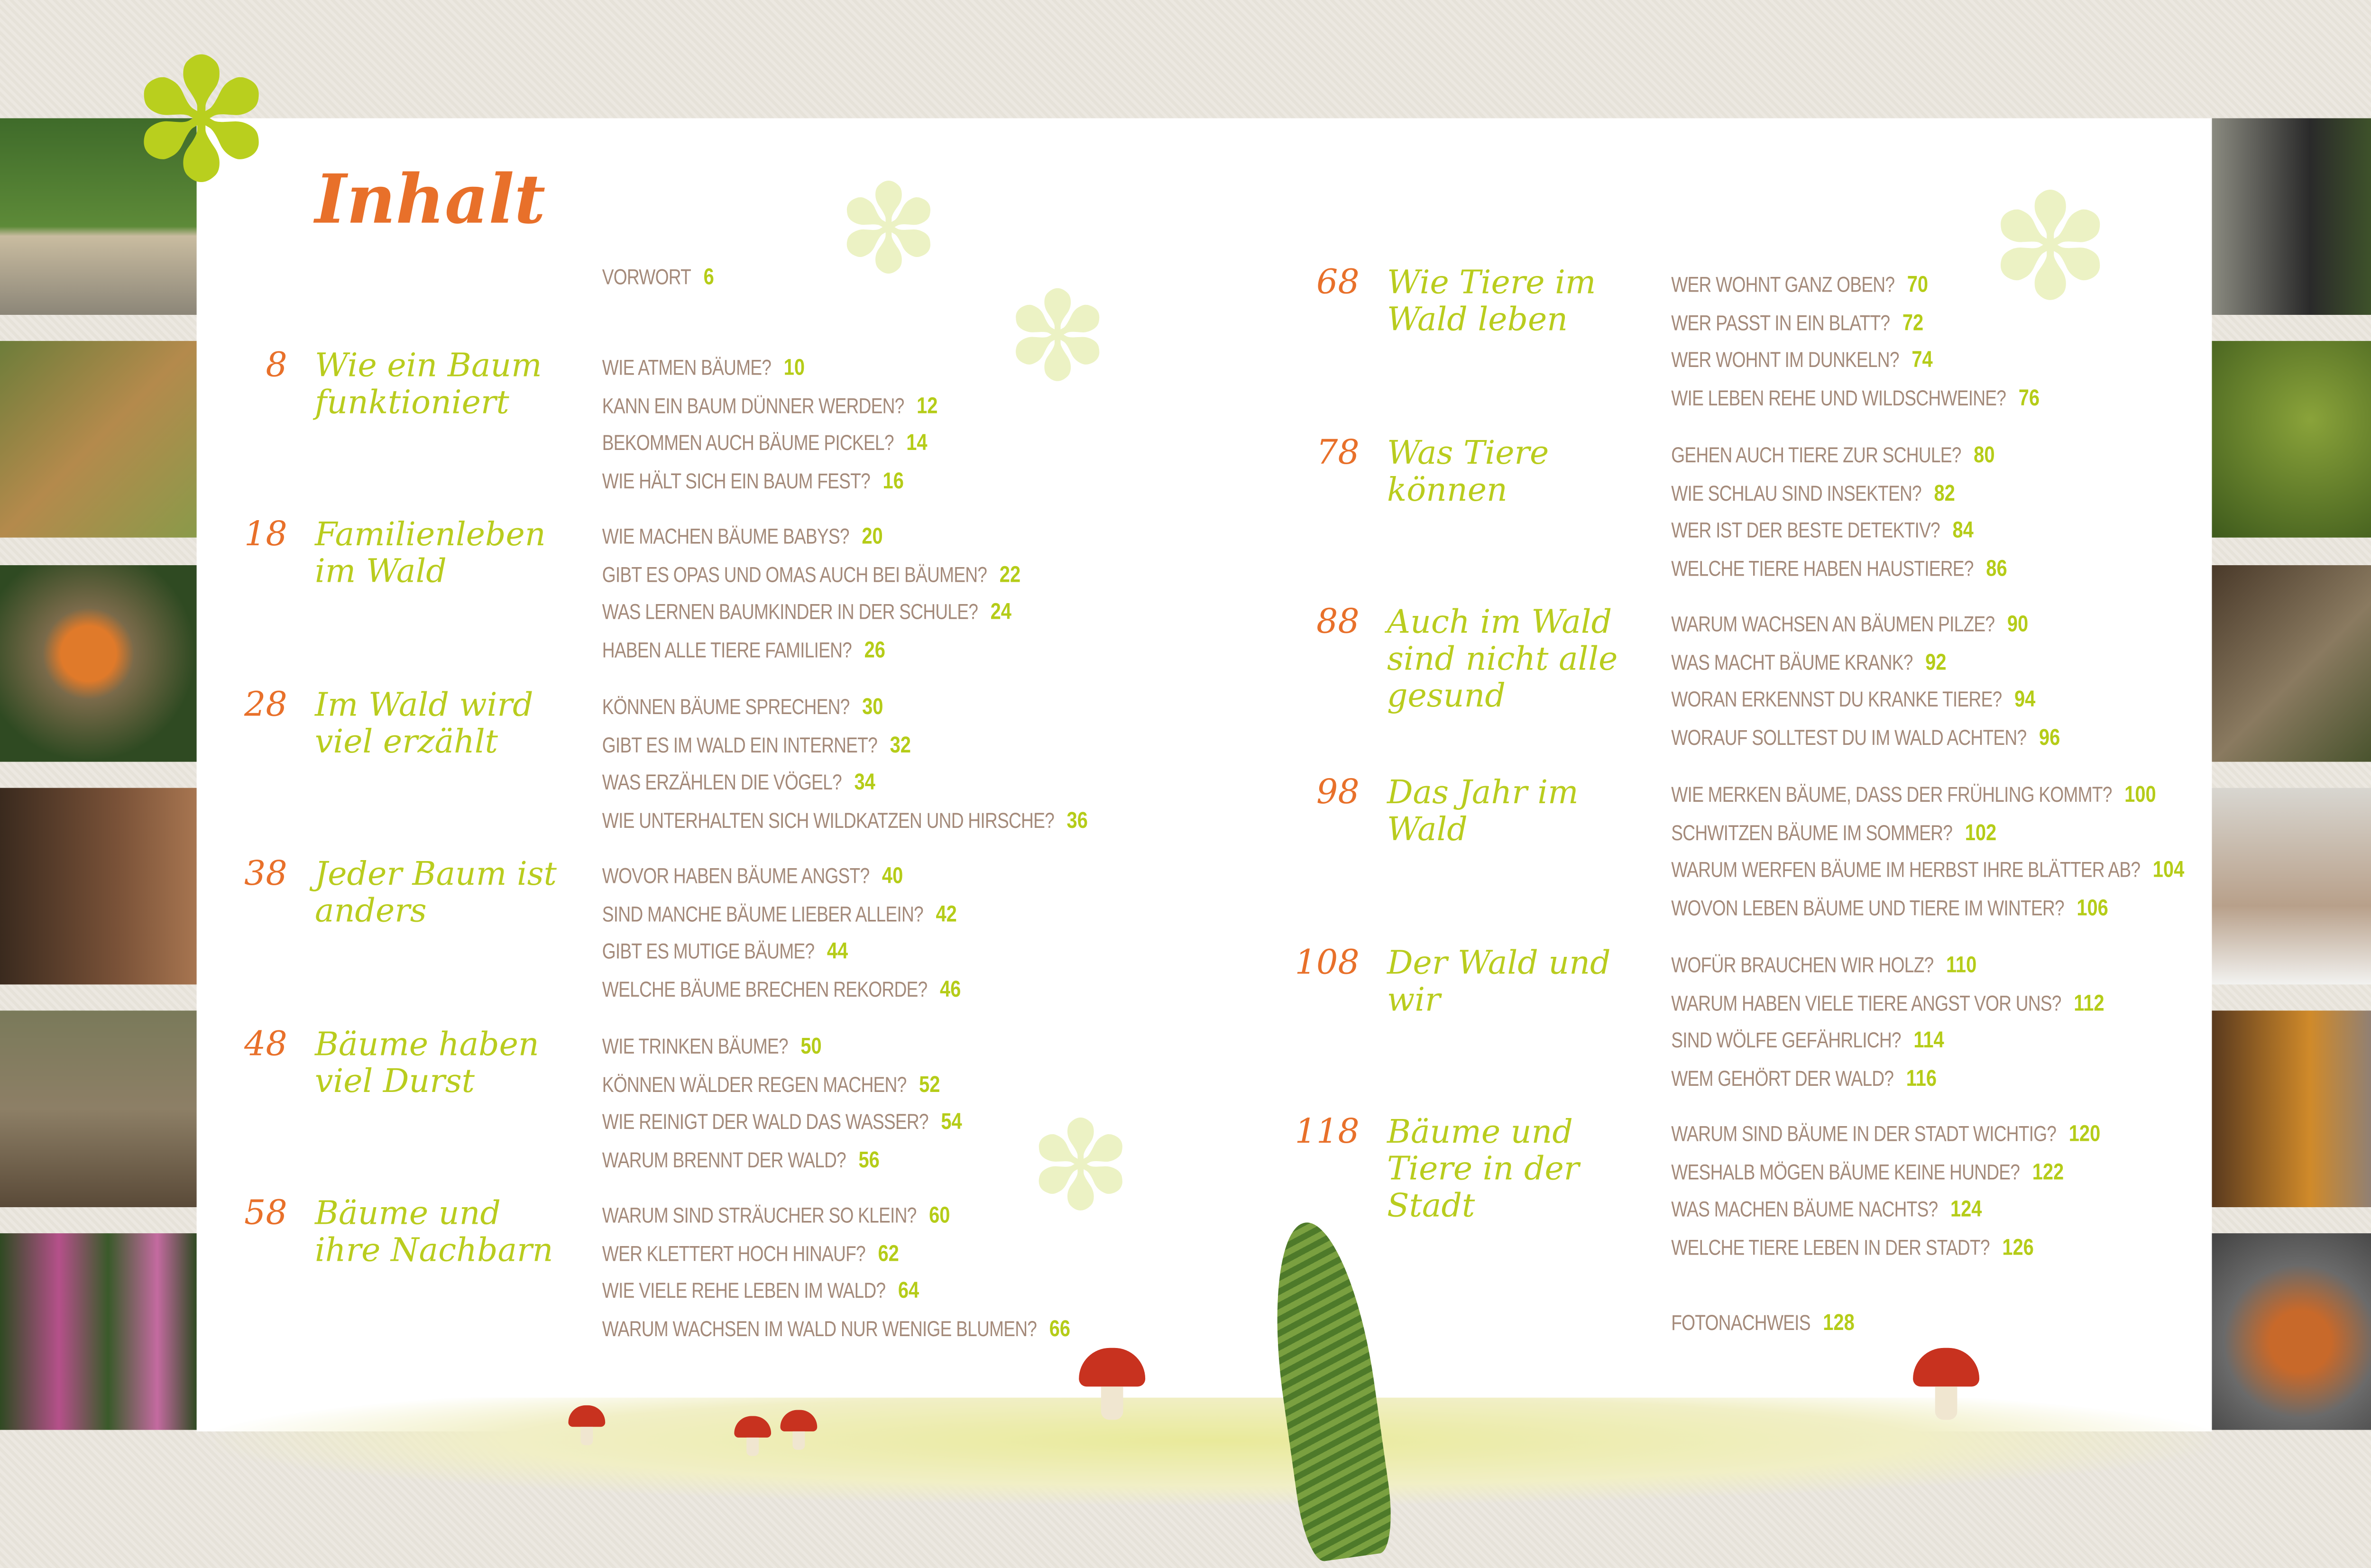  I want to click on toc-entry: WIE SCHLAU SIND INSEKTEN? 82, so click(1839, 493).